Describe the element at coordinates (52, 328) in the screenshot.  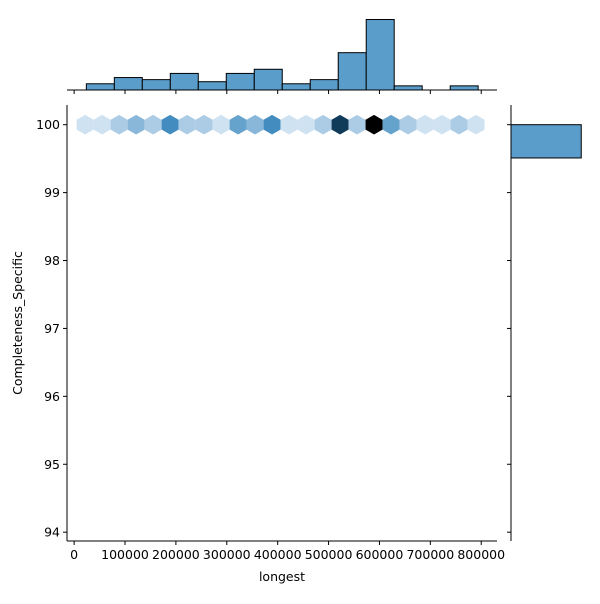
I see `y-tick-label: 97` at that location.